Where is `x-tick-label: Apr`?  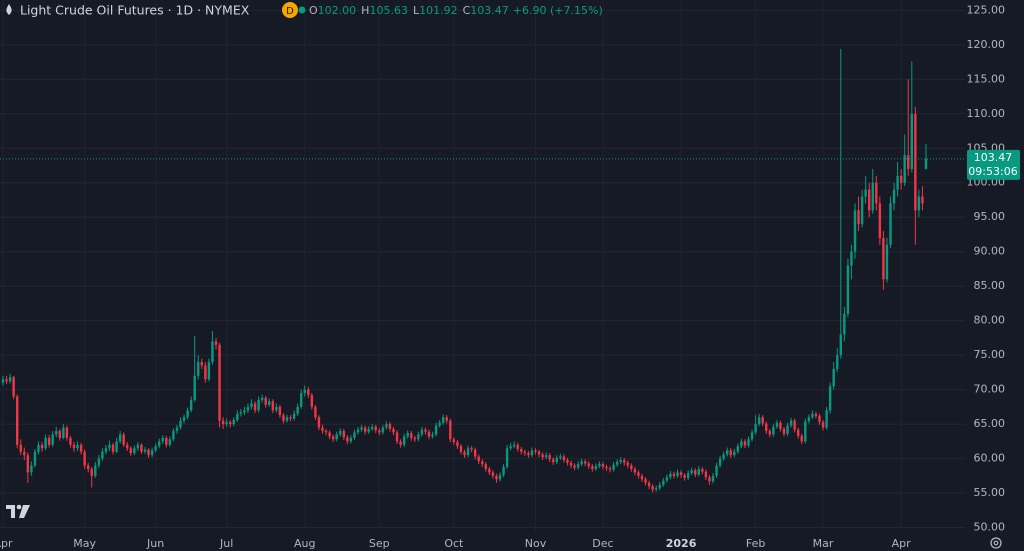
x-tick-label: Apr is located at coordinates (902, 543).